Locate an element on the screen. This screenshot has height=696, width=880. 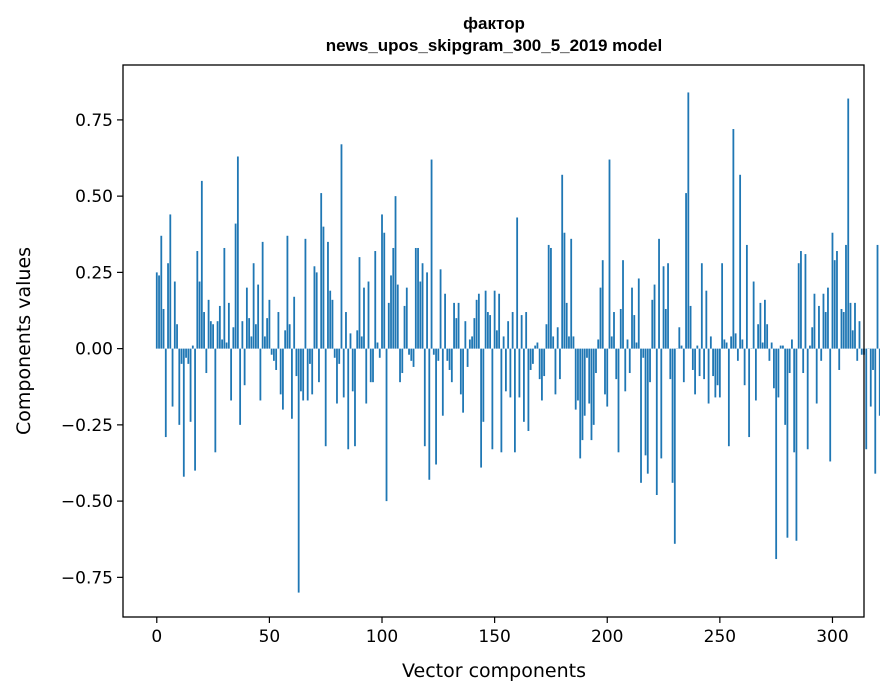
x-tick-label: 200 is located at coordinates (607, 637).